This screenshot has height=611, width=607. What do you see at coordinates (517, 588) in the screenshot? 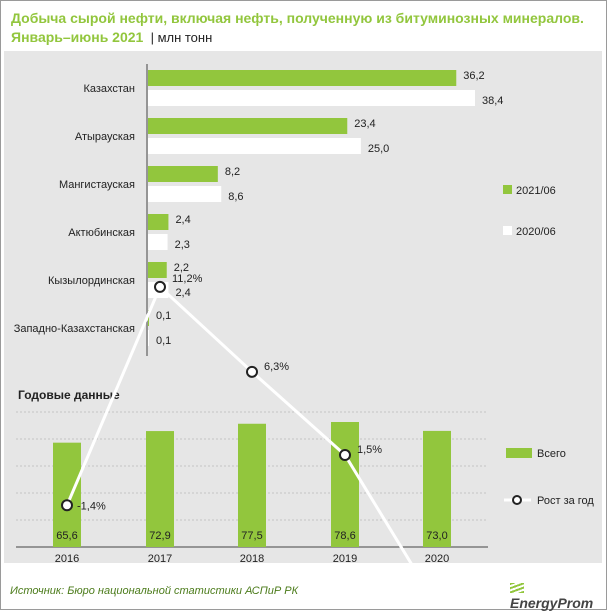
I see `logo-mark-icon` at bounding box center [517, 588].